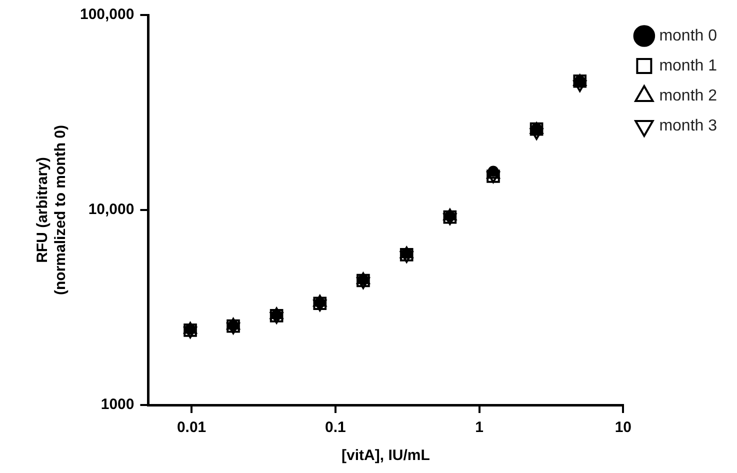 Image resolution: width=737 pixels, height=473 pixels. What do you see at coordinates (111, 209) in the screenshot?
I see `y-tick-label: 10,000` at bounding box center [111, 209].